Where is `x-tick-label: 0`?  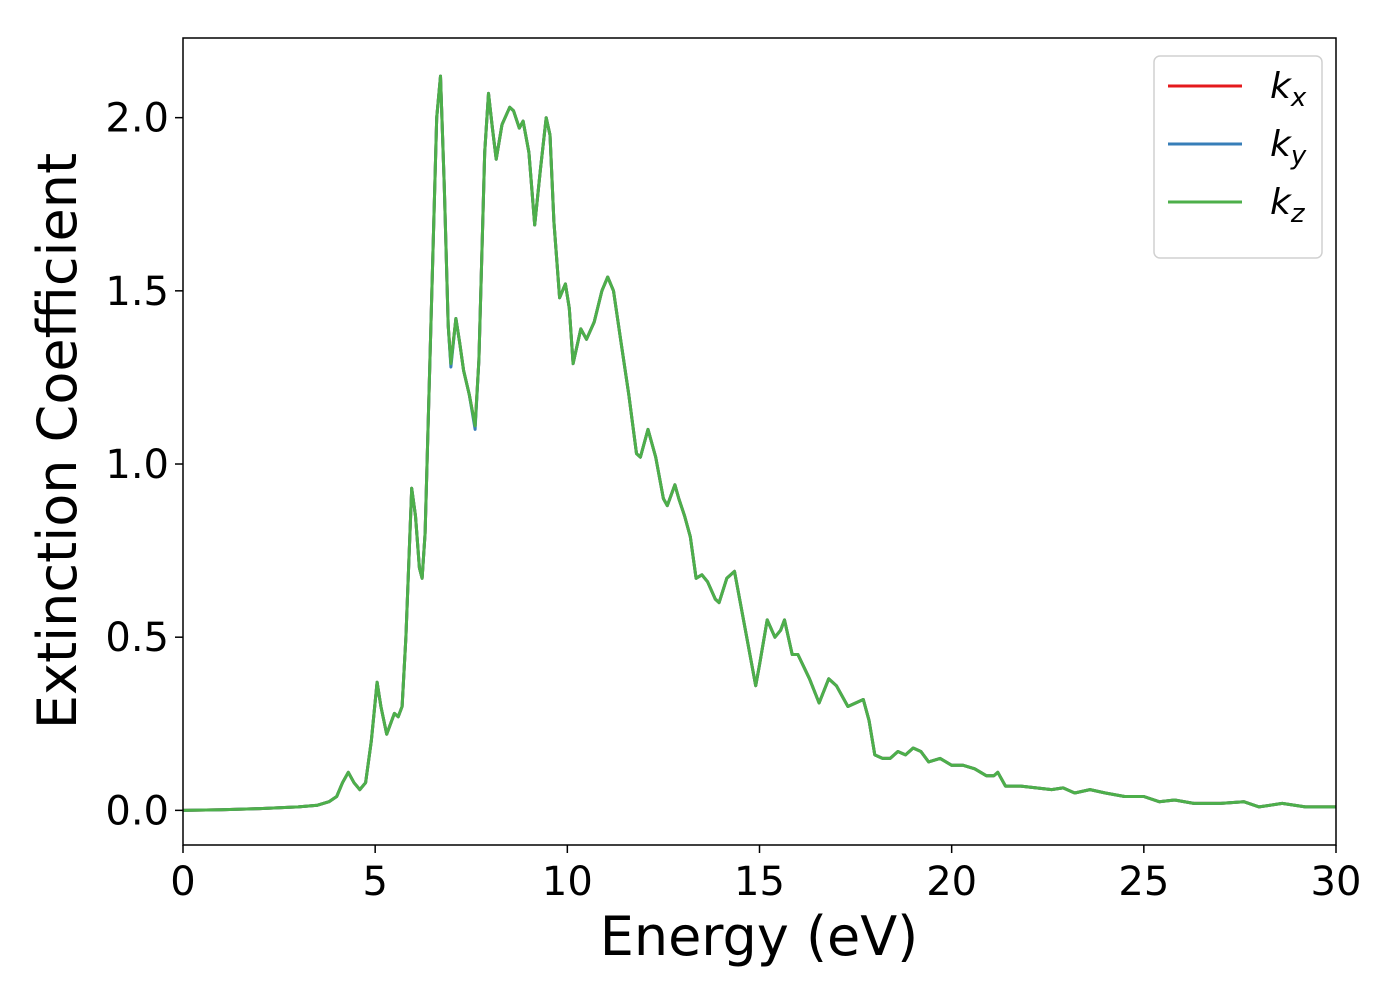
x-tick-label: 0 is located at coordinates (182, 882).